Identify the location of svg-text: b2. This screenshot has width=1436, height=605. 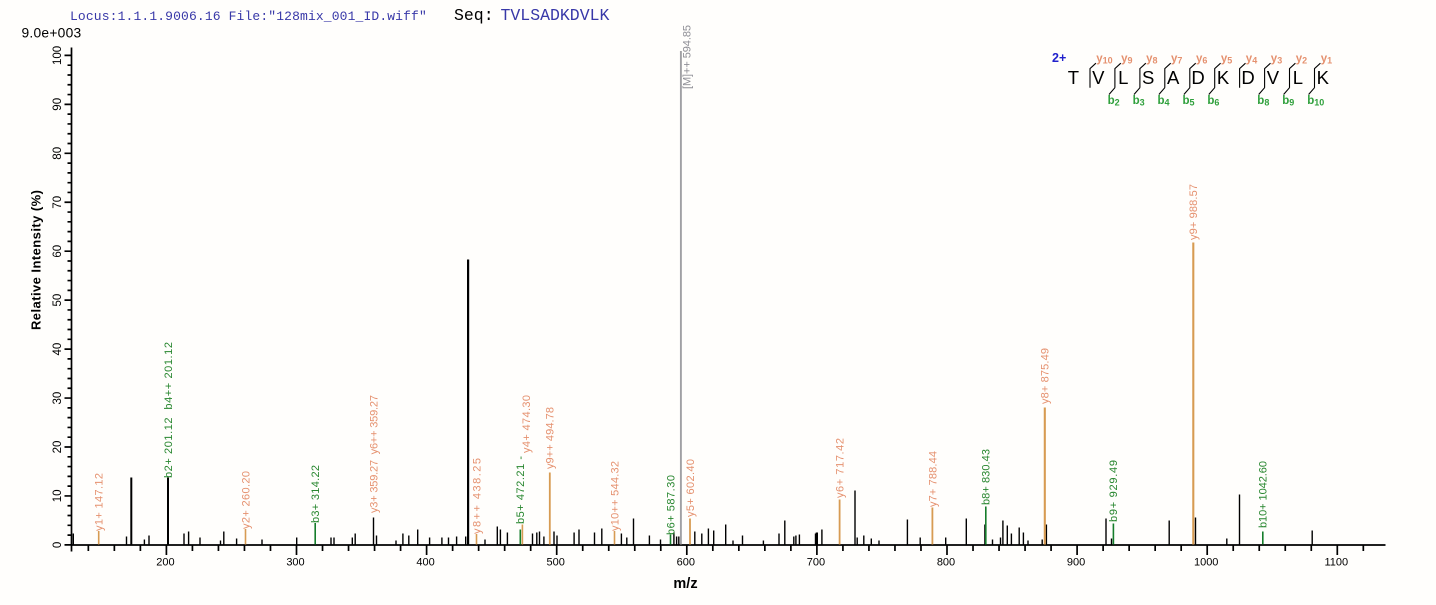
(1114, 101).